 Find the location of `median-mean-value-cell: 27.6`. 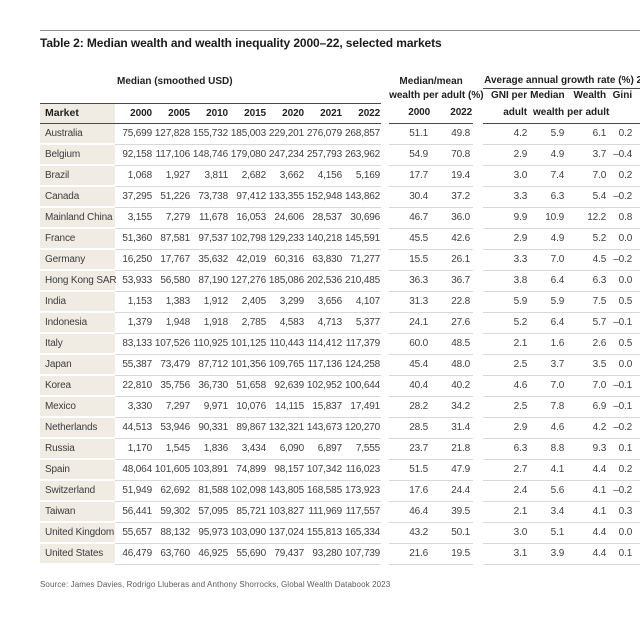

median-mean-value-cell: 27.6 is located at coordinates (452, 323).